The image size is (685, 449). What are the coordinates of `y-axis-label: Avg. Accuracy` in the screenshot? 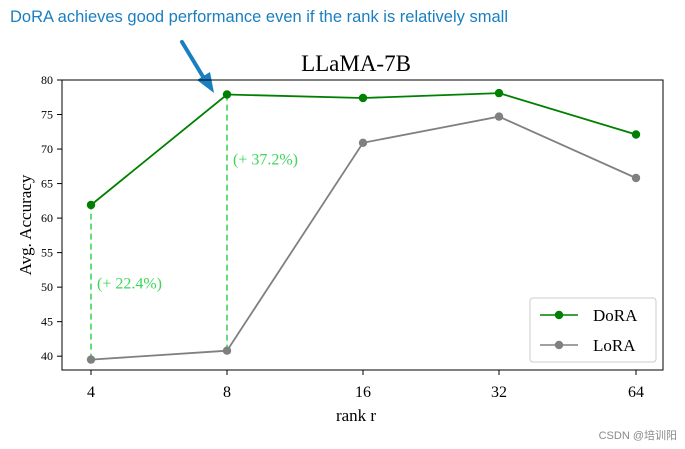 It's located at (25, 224).